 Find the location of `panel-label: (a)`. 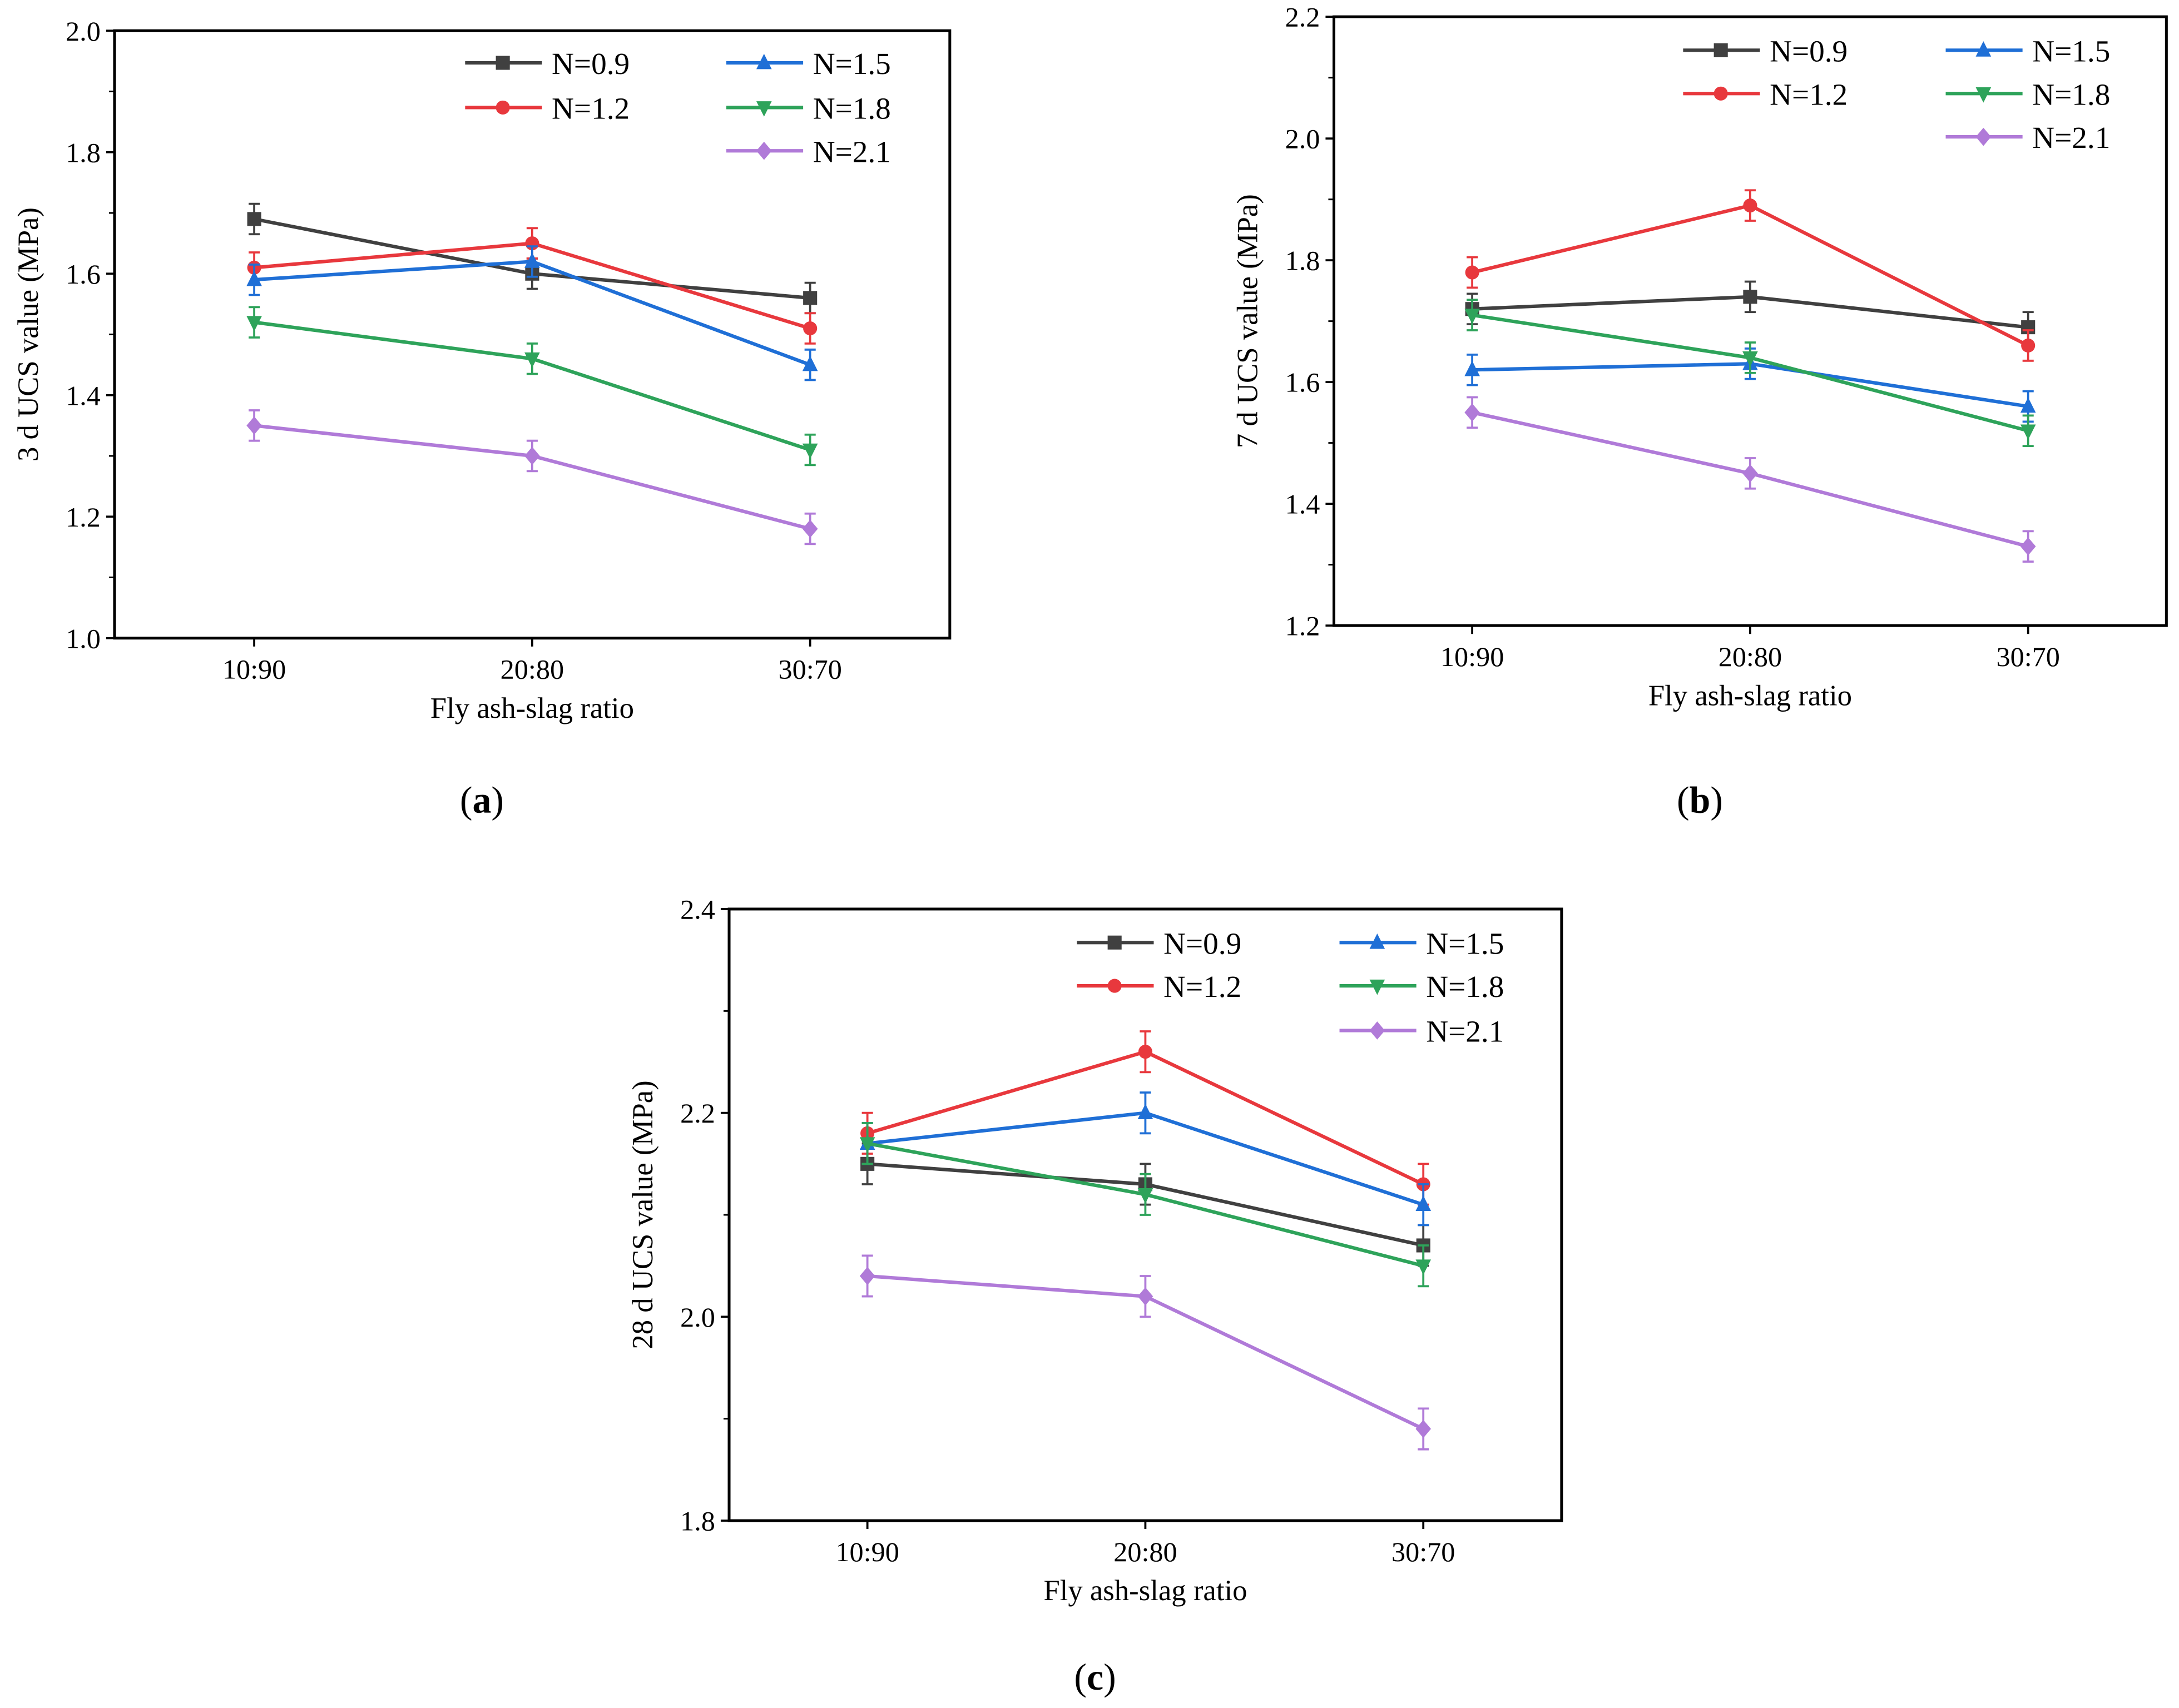

panel-label: (a) is located at coordinates (482, 800).